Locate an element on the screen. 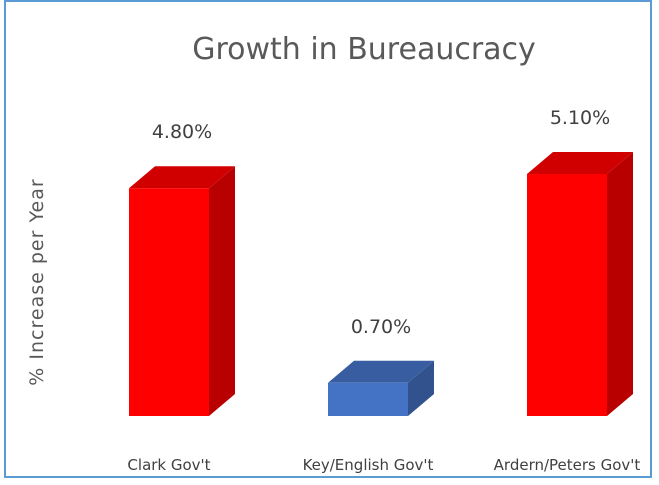 This screenshot has width=659, height=485. data-label: 5.10% is located at coordinates (580, 118).